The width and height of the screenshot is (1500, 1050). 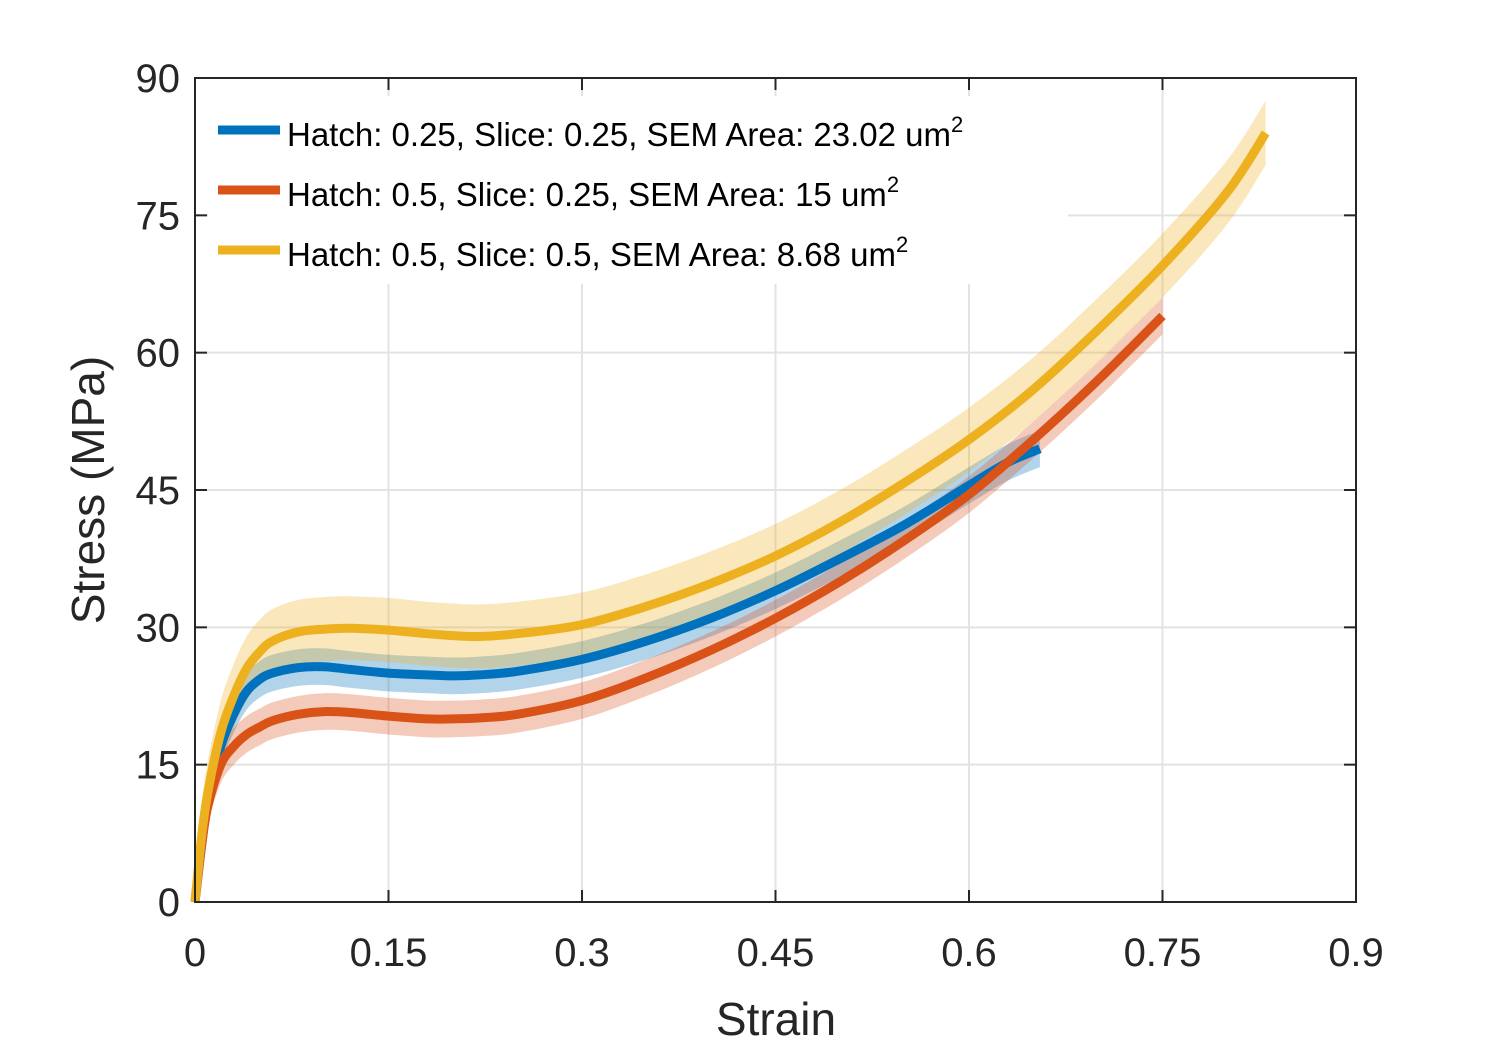 I want to click on y-tick-label: 0, so click(x=169, y=903).